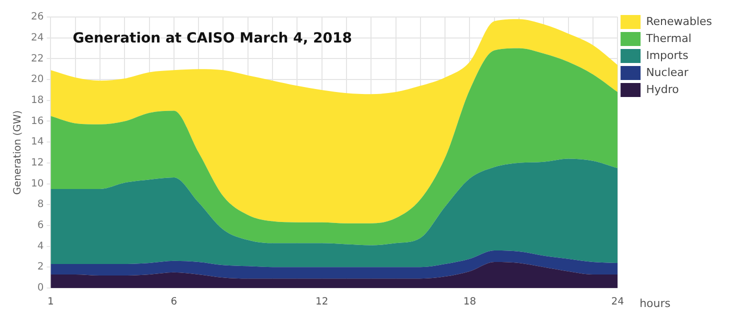 This screenshot has width=736, height=324. Describe the element at coordinates (37, 80) in the screenshot. I see `y-tick-label: 20` at that location.